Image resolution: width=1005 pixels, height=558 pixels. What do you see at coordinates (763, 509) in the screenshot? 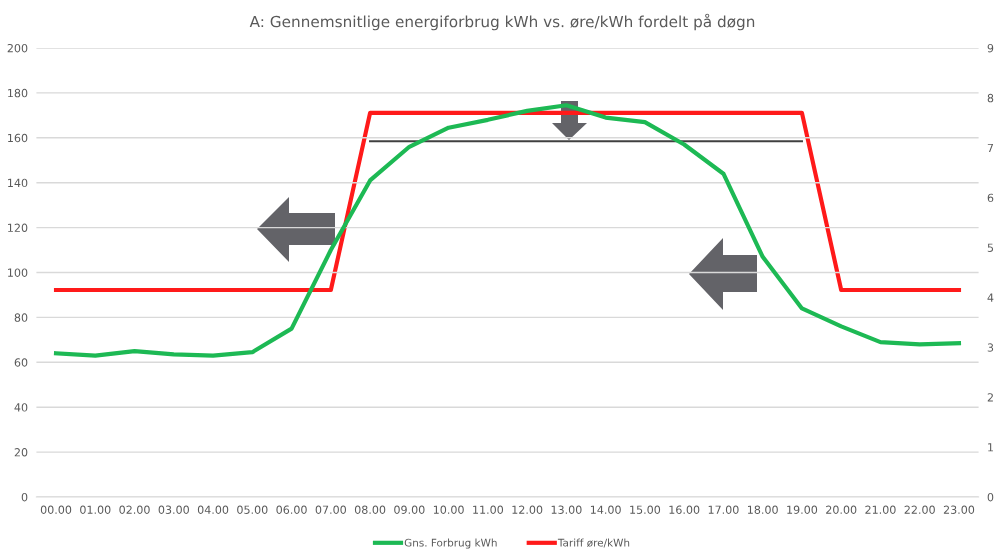
I see `x-tick-label: 18.00` at bounding box center [763, 509].